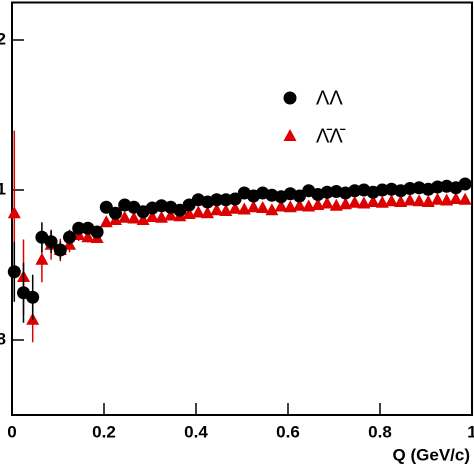 Image resolution: width=474 pixels, height=474 pixels. I want to click on x-axis-label: Q (GeV/c), so click(431, 454).